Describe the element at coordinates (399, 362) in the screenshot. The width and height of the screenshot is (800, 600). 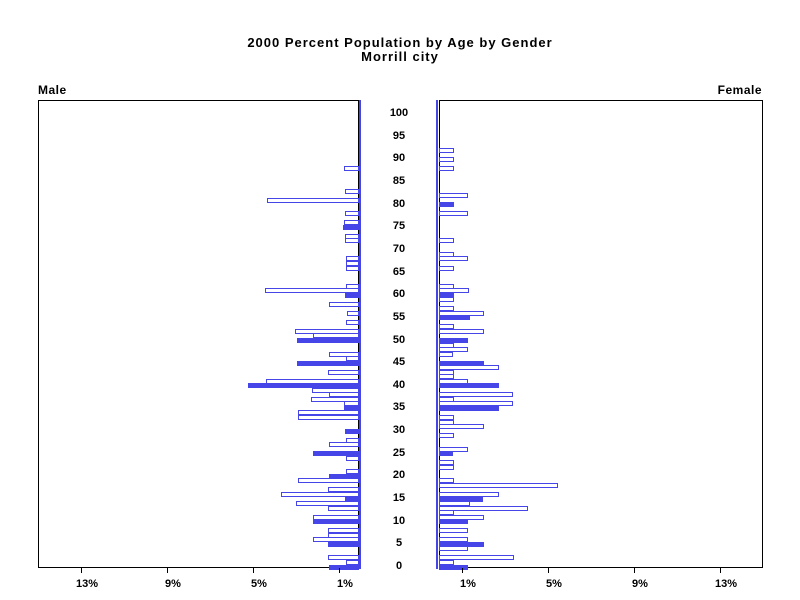
I see `age-tick-label-45: 45` at that location.